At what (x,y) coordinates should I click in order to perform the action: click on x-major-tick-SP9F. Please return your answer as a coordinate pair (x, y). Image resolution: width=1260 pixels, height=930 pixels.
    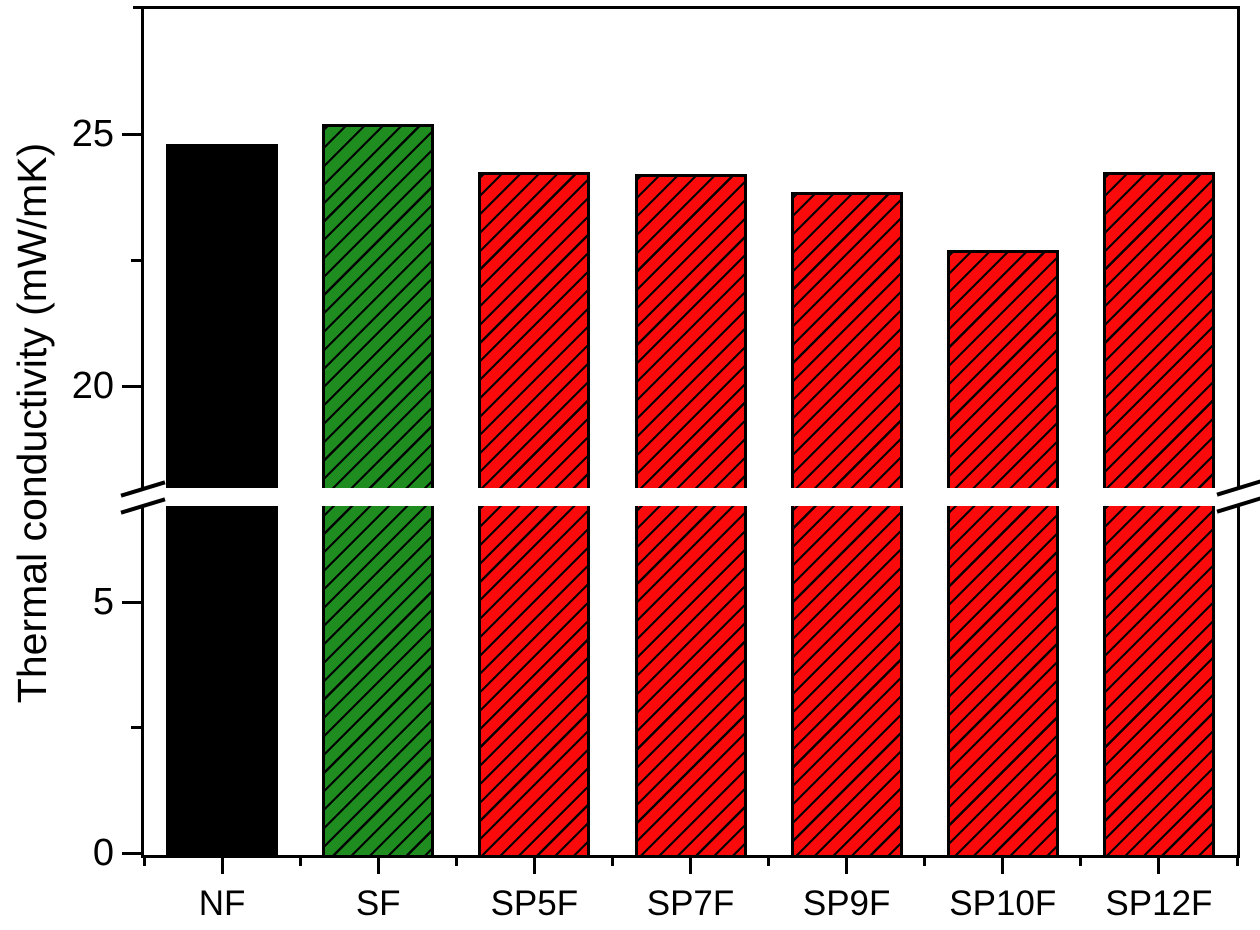
    Looking at the image, I should click on (847, 866).